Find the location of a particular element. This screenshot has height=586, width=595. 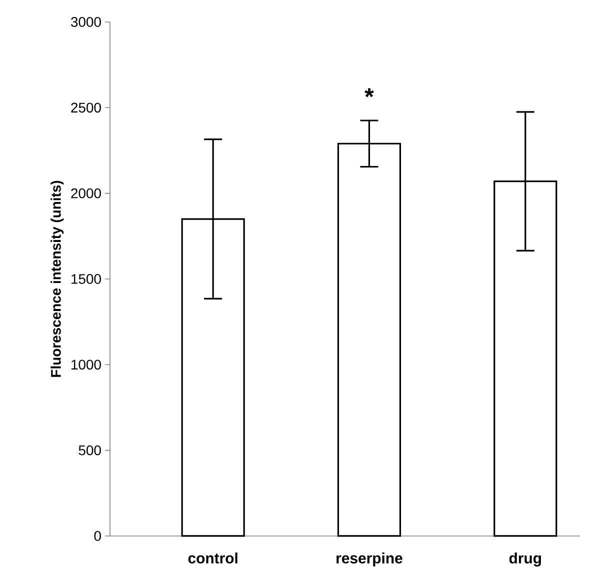

x-tick-label: drug is located at coordinates (525, 559).